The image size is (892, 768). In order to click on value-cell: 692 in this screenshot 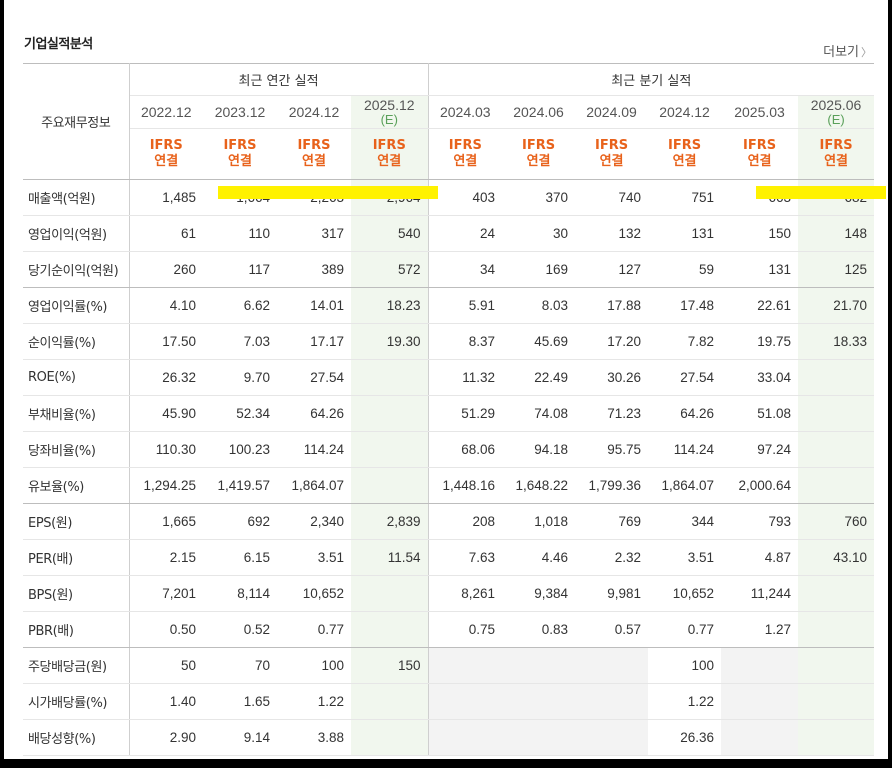, I will do `click(240, 521)`.